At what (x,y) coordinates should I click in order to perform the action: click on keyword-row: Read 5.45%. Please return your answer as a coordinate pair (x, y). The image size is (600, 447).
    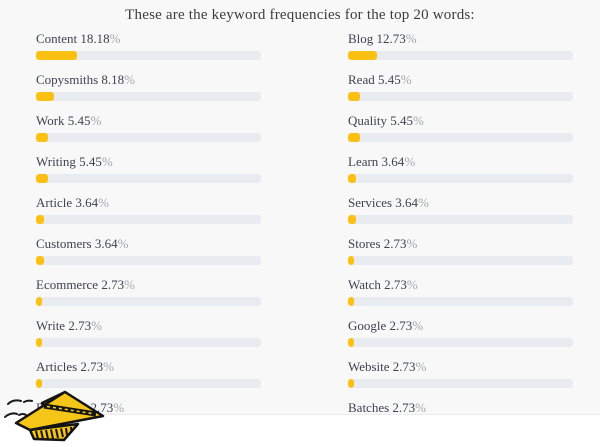
    Looking at the image, I should click on (460, 87).